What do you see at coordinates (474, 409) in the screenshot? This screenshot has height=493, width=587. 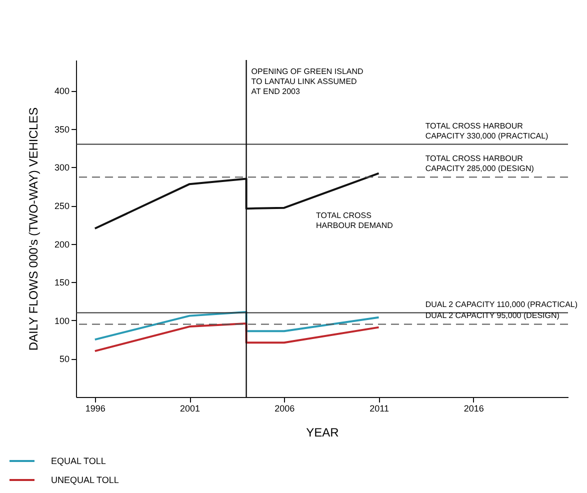 I see `x-tick-label: 2016` at bounding box center [474, 409].